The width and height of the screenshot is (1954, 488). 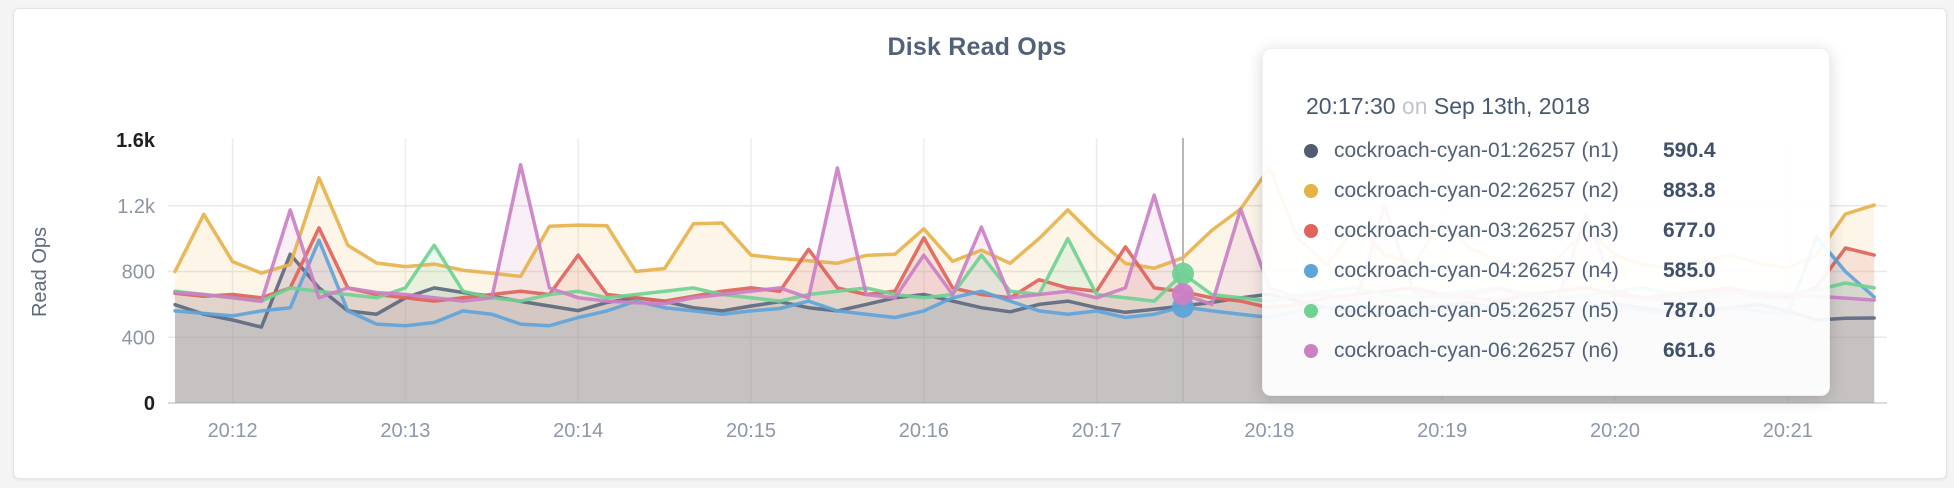 I want to click on y-tick-label: 1.2k, so click(x=136, y=207).